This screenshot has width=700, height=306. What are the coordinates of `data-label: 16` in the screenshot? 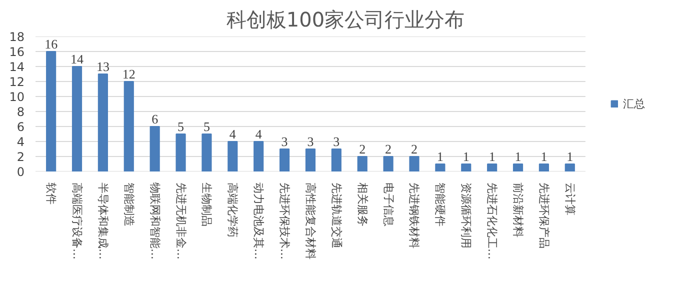 It's located at (51, 44).